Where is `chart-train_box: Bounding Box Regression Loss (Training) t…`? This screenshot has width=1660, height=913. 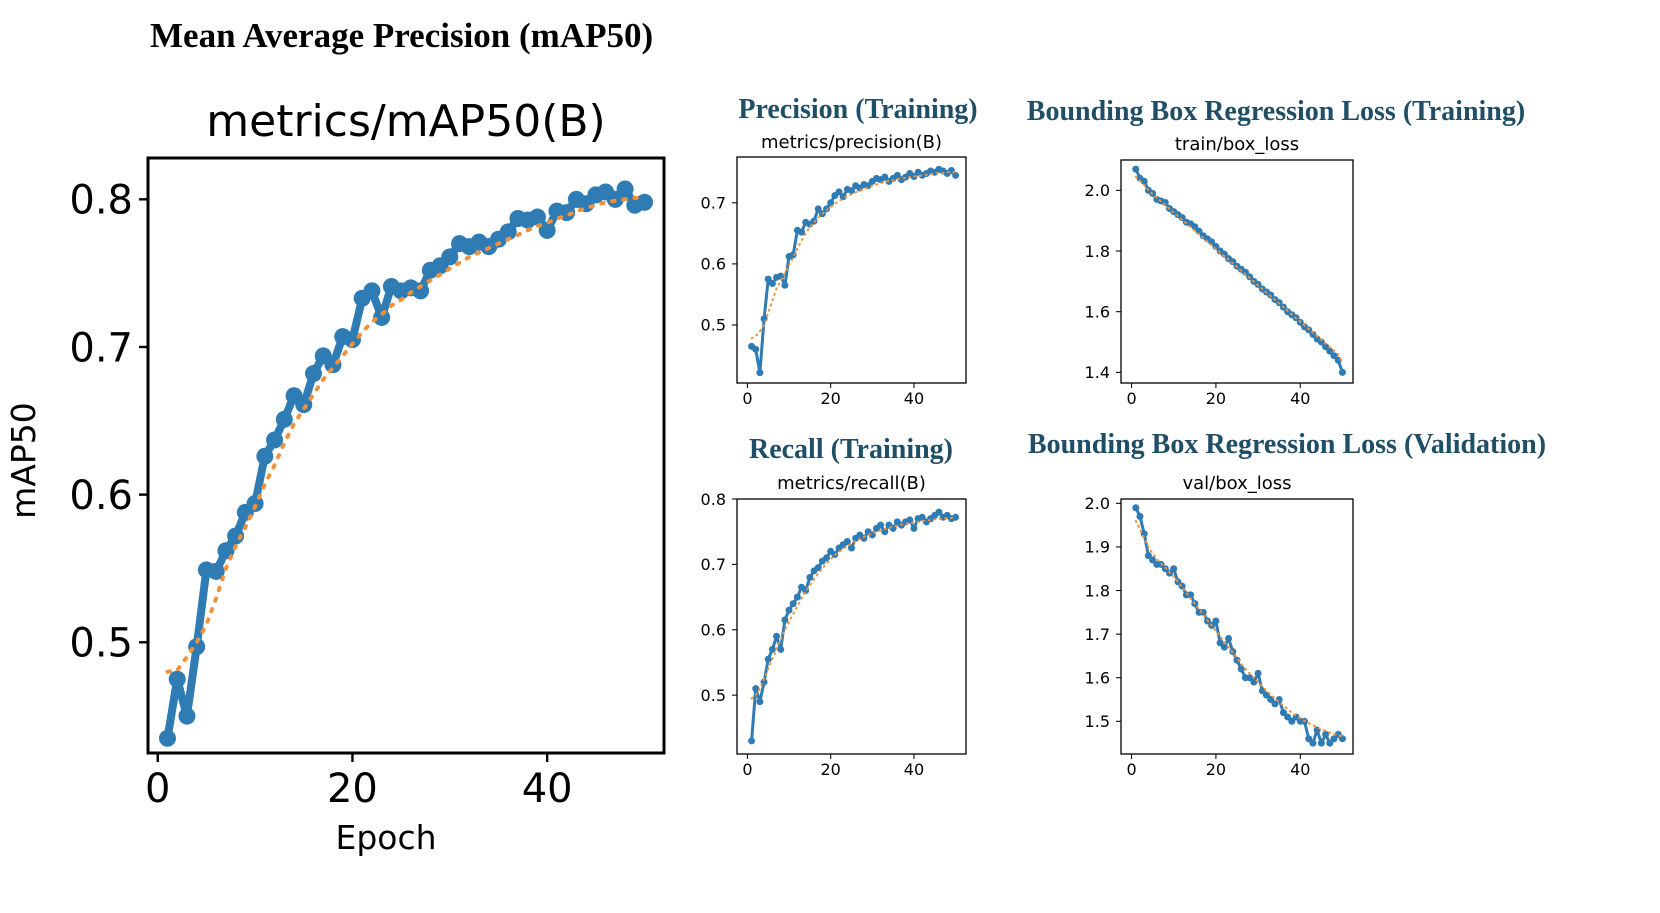 chart-train_box: Bounding Box Regression Loss (Training) t… is located at coordinates (1276, 252).